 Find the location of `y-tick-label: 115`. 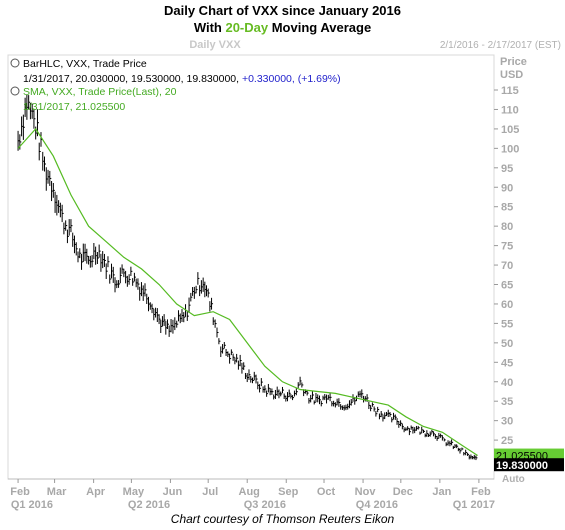

y-tick-label: 115 is located at coordinates (510, 91).